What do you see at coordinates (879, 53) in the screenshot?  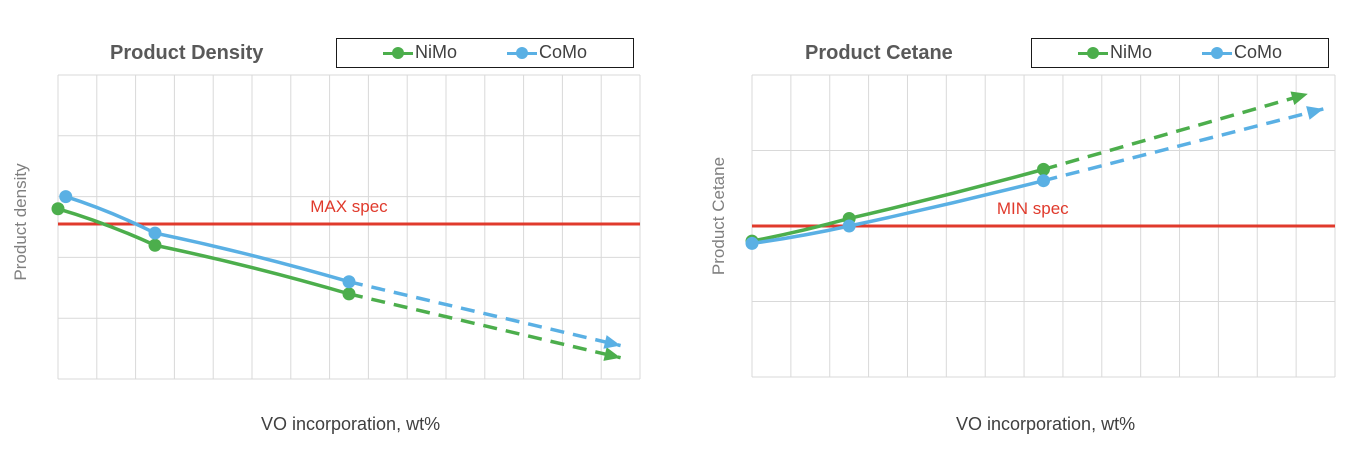 I see `chart-title: Product Cetane` at bounding box center [879, 53].